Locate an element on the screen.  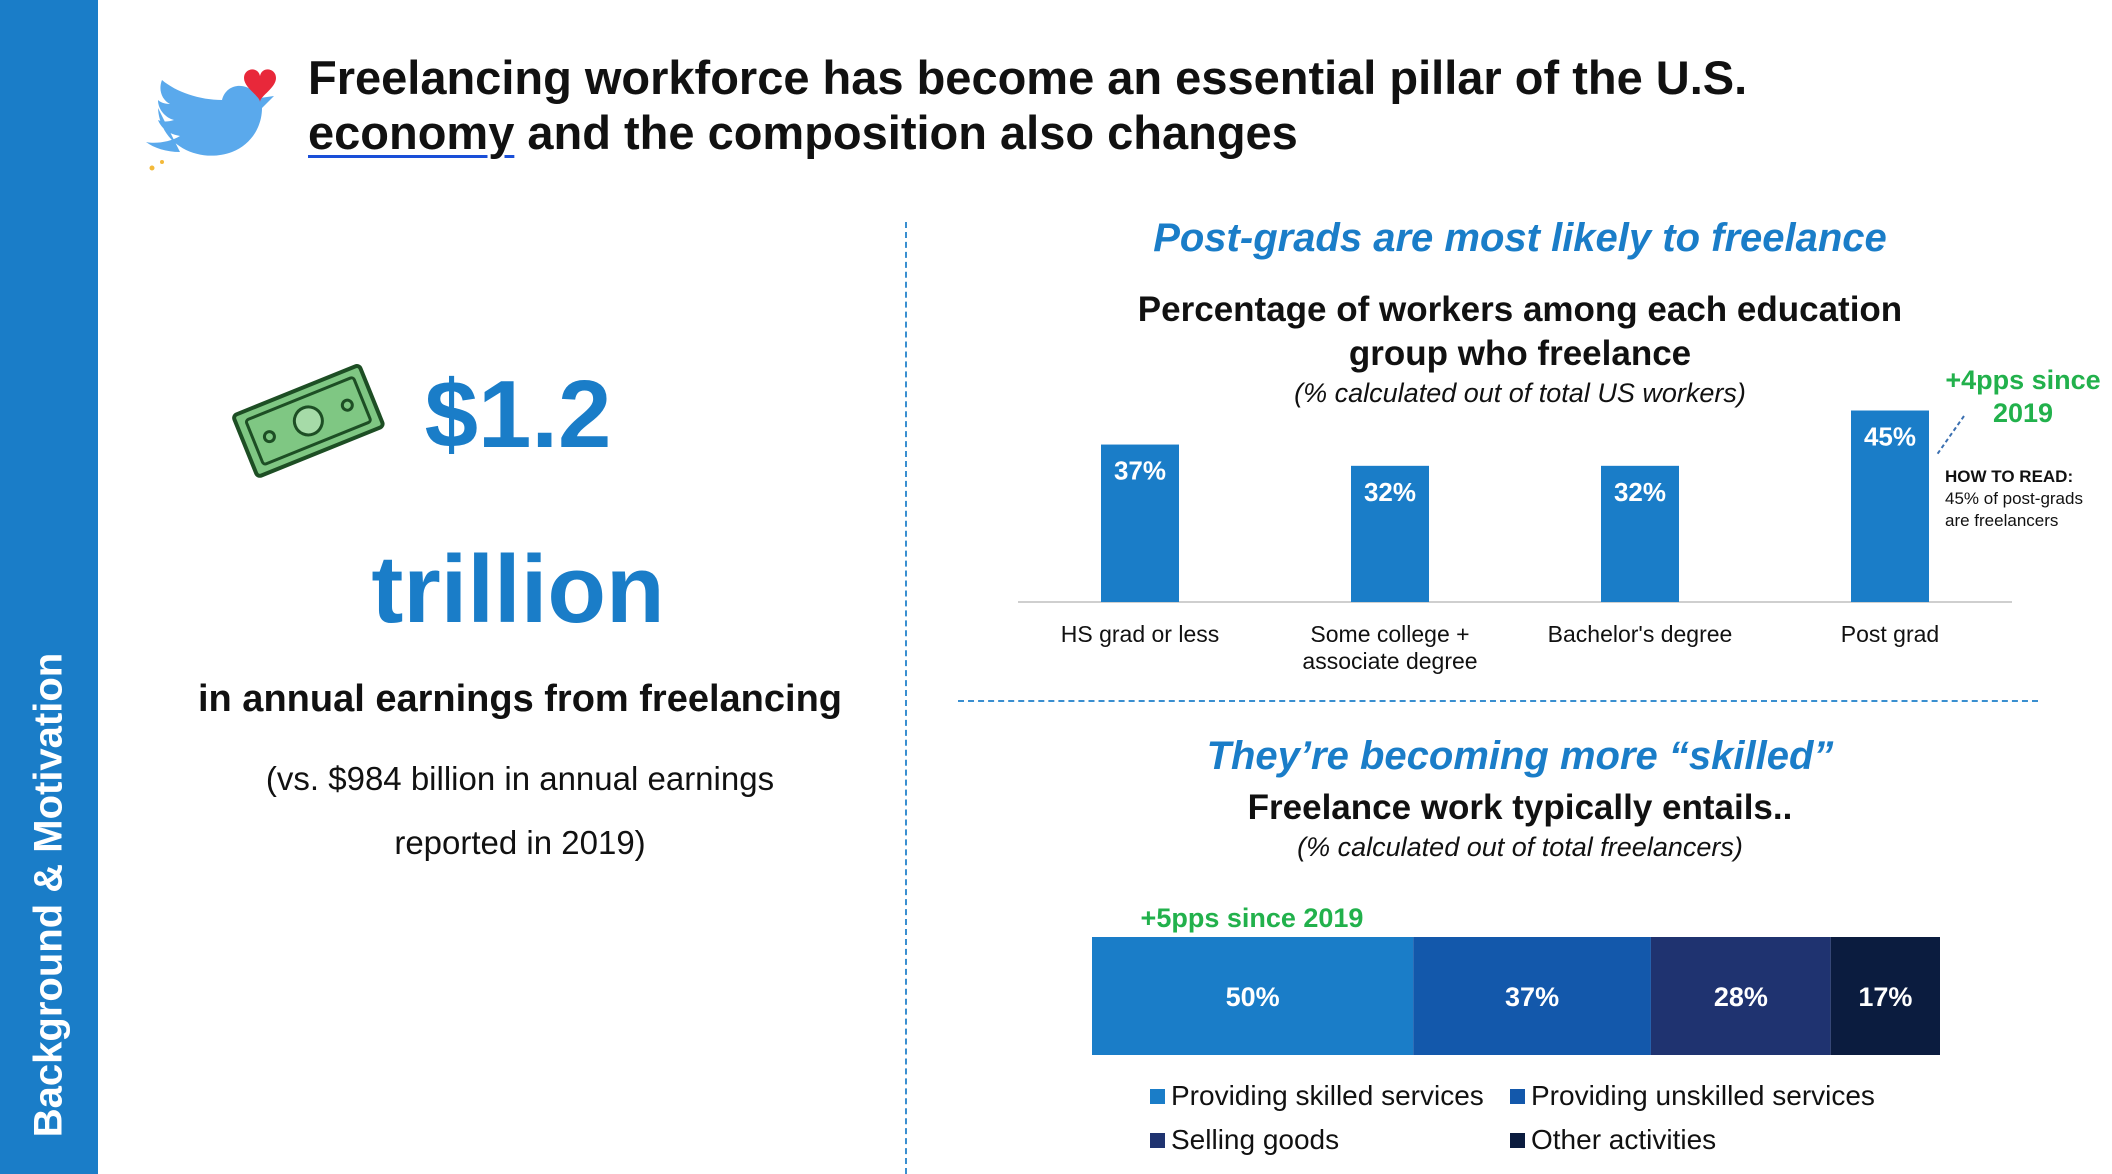
how-to-read-line-1: 45% of post-grads is located at coordinates (2014, 498).